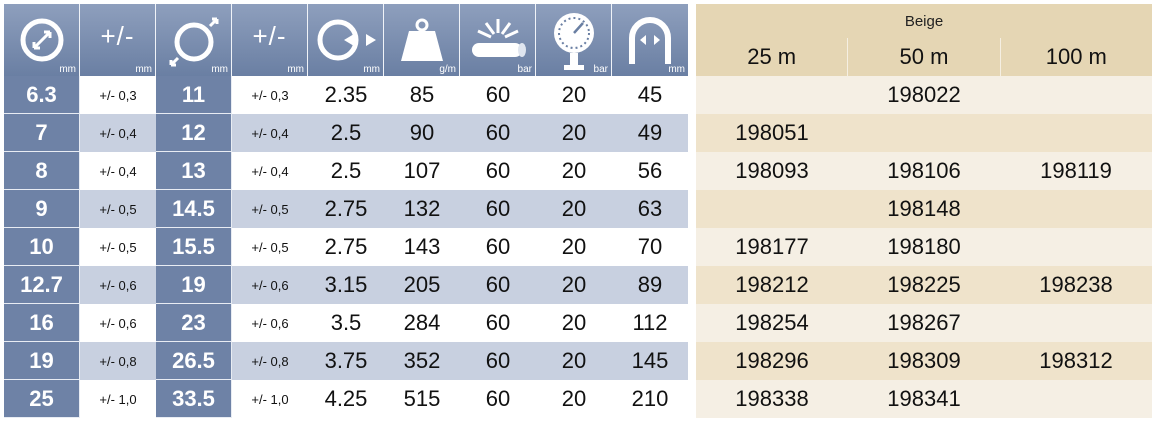 The image size is (1156, 428). What do you see at coordinates (1076, 284) in the screenshot?
I see `article-number-cell: 198238` at bounding box center [1076, 284].